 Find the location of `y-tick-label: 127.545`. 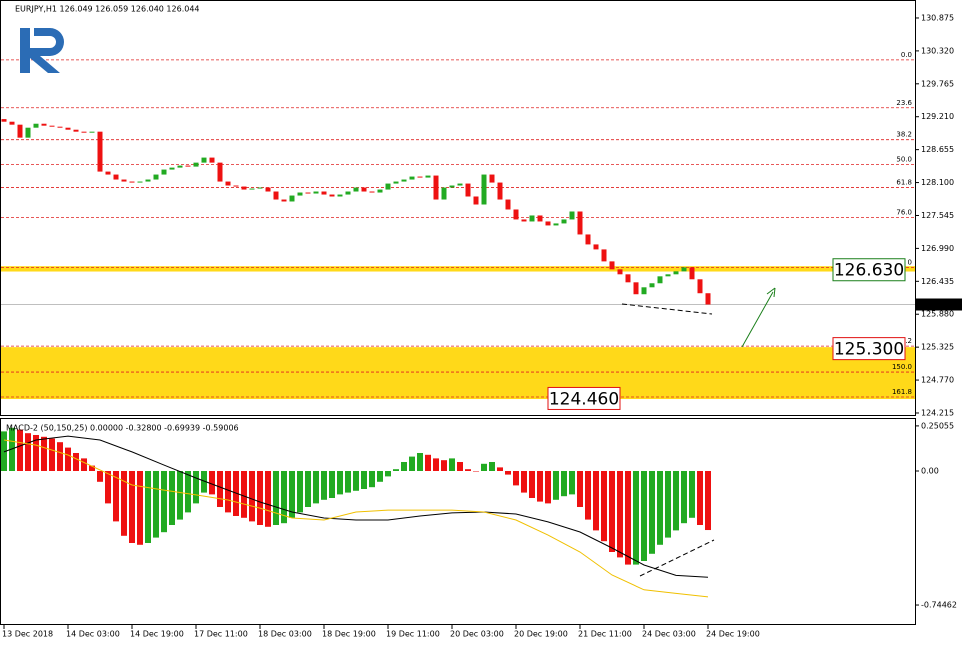

y-tick-label: 127.545 is located at coordinates (937, 215).